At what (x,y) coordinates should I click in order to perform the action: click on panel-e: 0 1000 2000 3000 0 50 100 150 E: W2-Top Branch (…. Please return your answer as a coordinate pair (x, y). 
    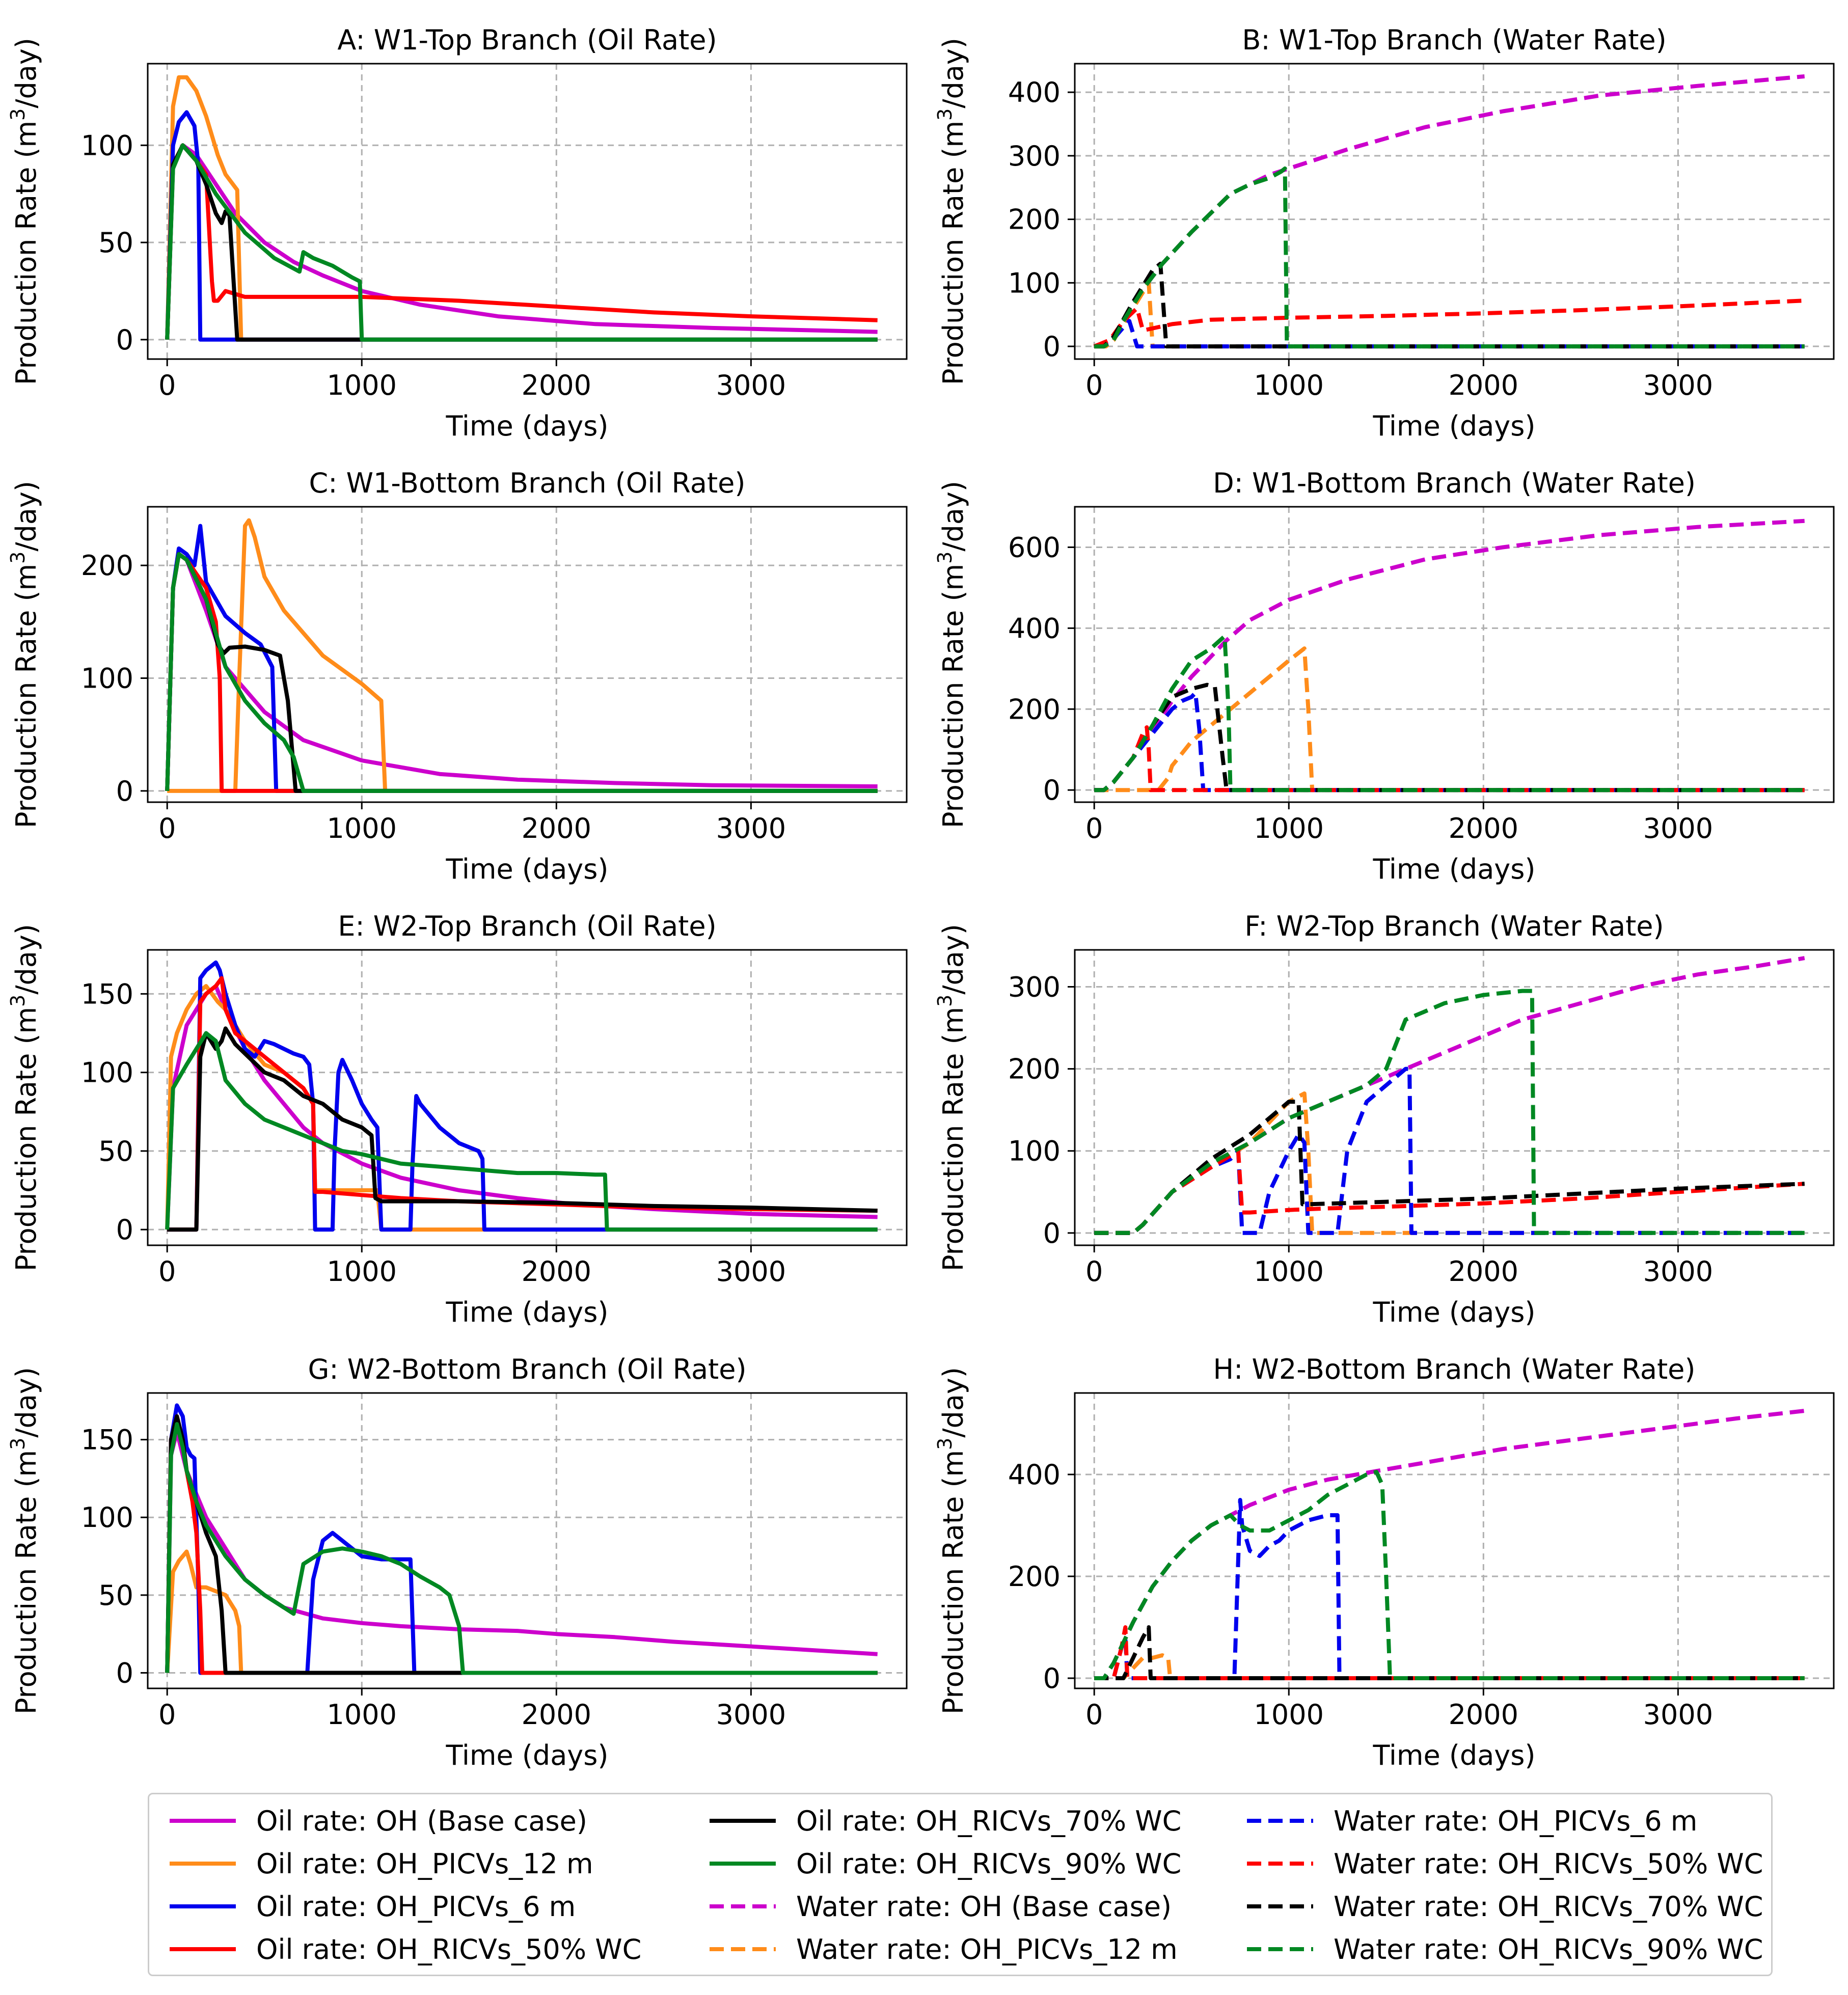
    Looking at the image, I should click on (457, 1119).